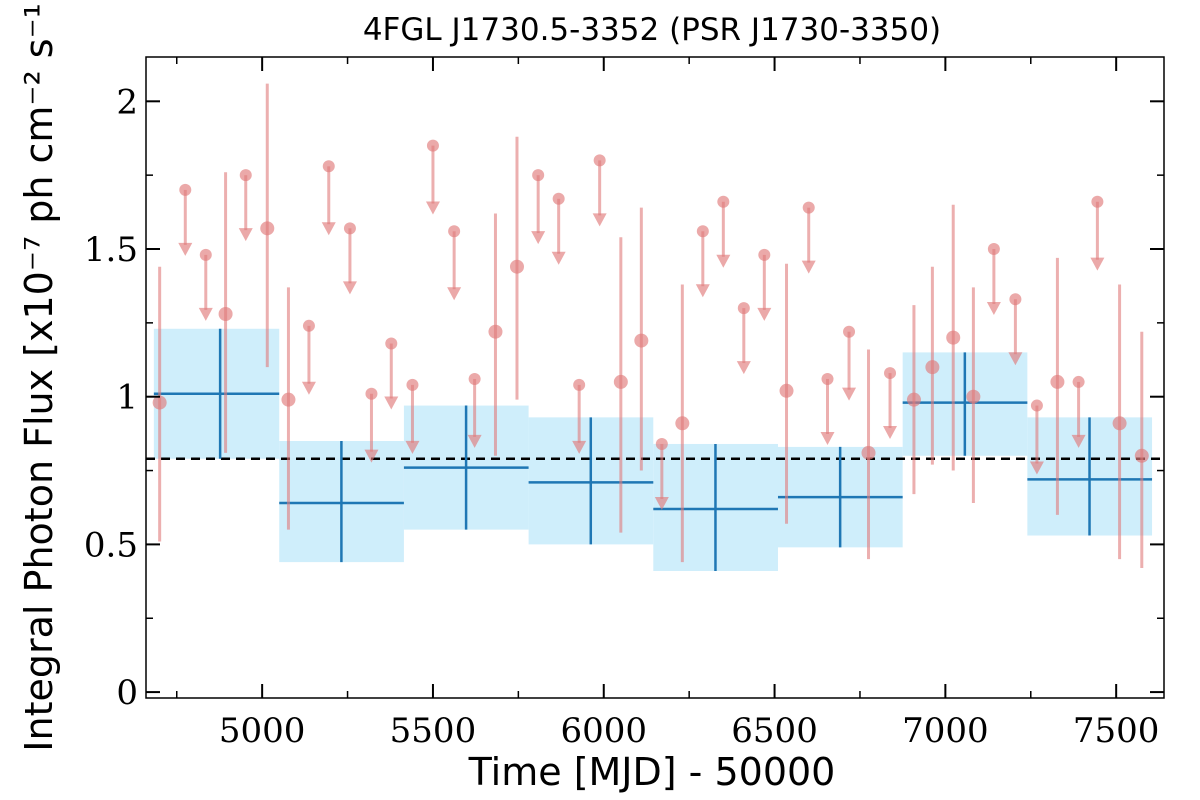 The height and width of the screenshot is (800, 1200). Describe the element at coordinates (652, 772) in the screenshot. I see `x-axis-label: Time [MJD] - 50000` at that location.